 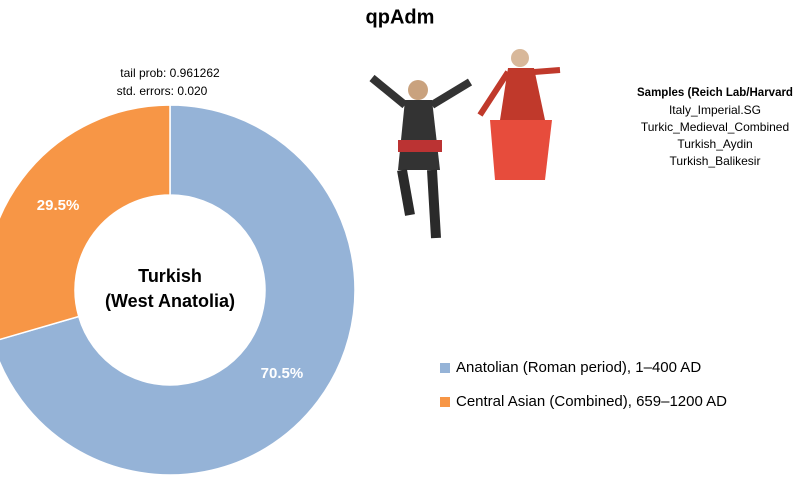 What do you see at coordinates (715, 110) in the screenshot?
I see `sample-item: Italy_Imperial.SG` at bounding box center [715, 110].